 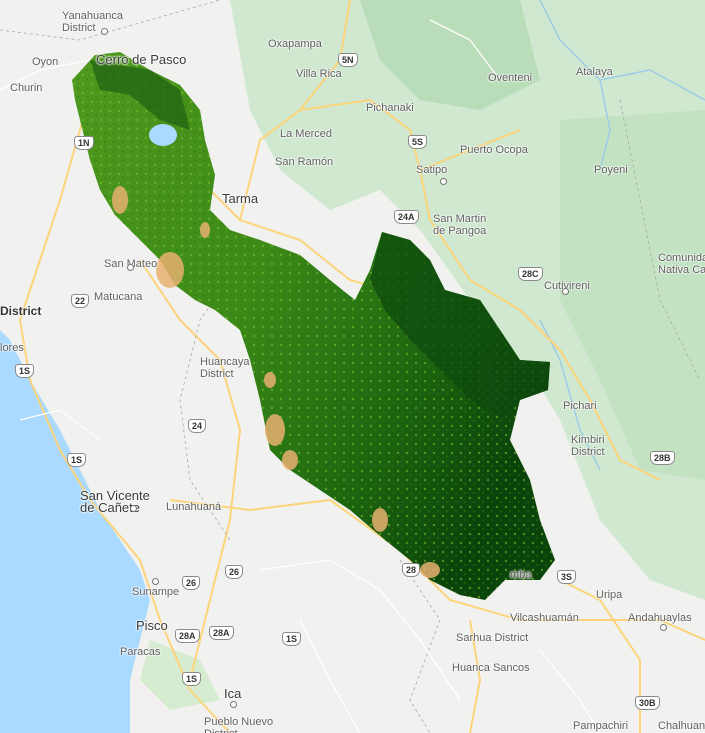 I want to click on place-label: Kimbiri District, so click(x=588, y=446).